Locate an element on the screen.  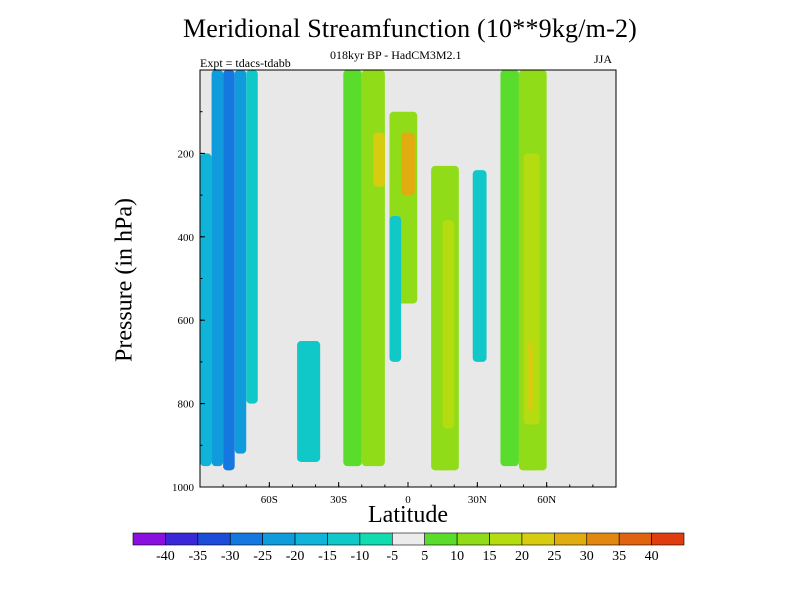
x-tick-label: 60S is located at coordinates (269, 500).